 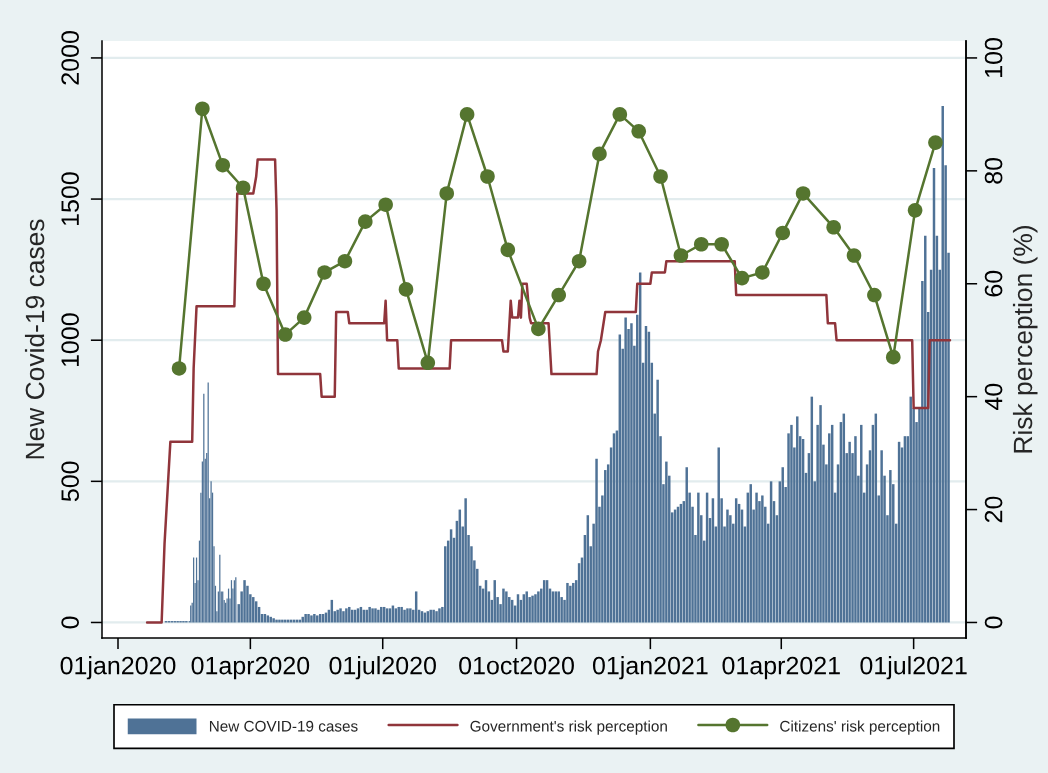 I want to click on y-tick-label: 2000, so click(x=70, y=58).